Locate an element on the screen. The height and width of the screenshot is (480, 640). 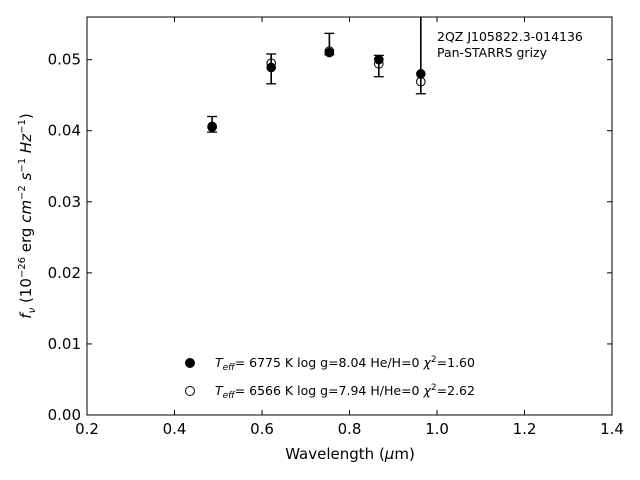
x-tick-label: 0.6 is located at coordinates (262, 429).